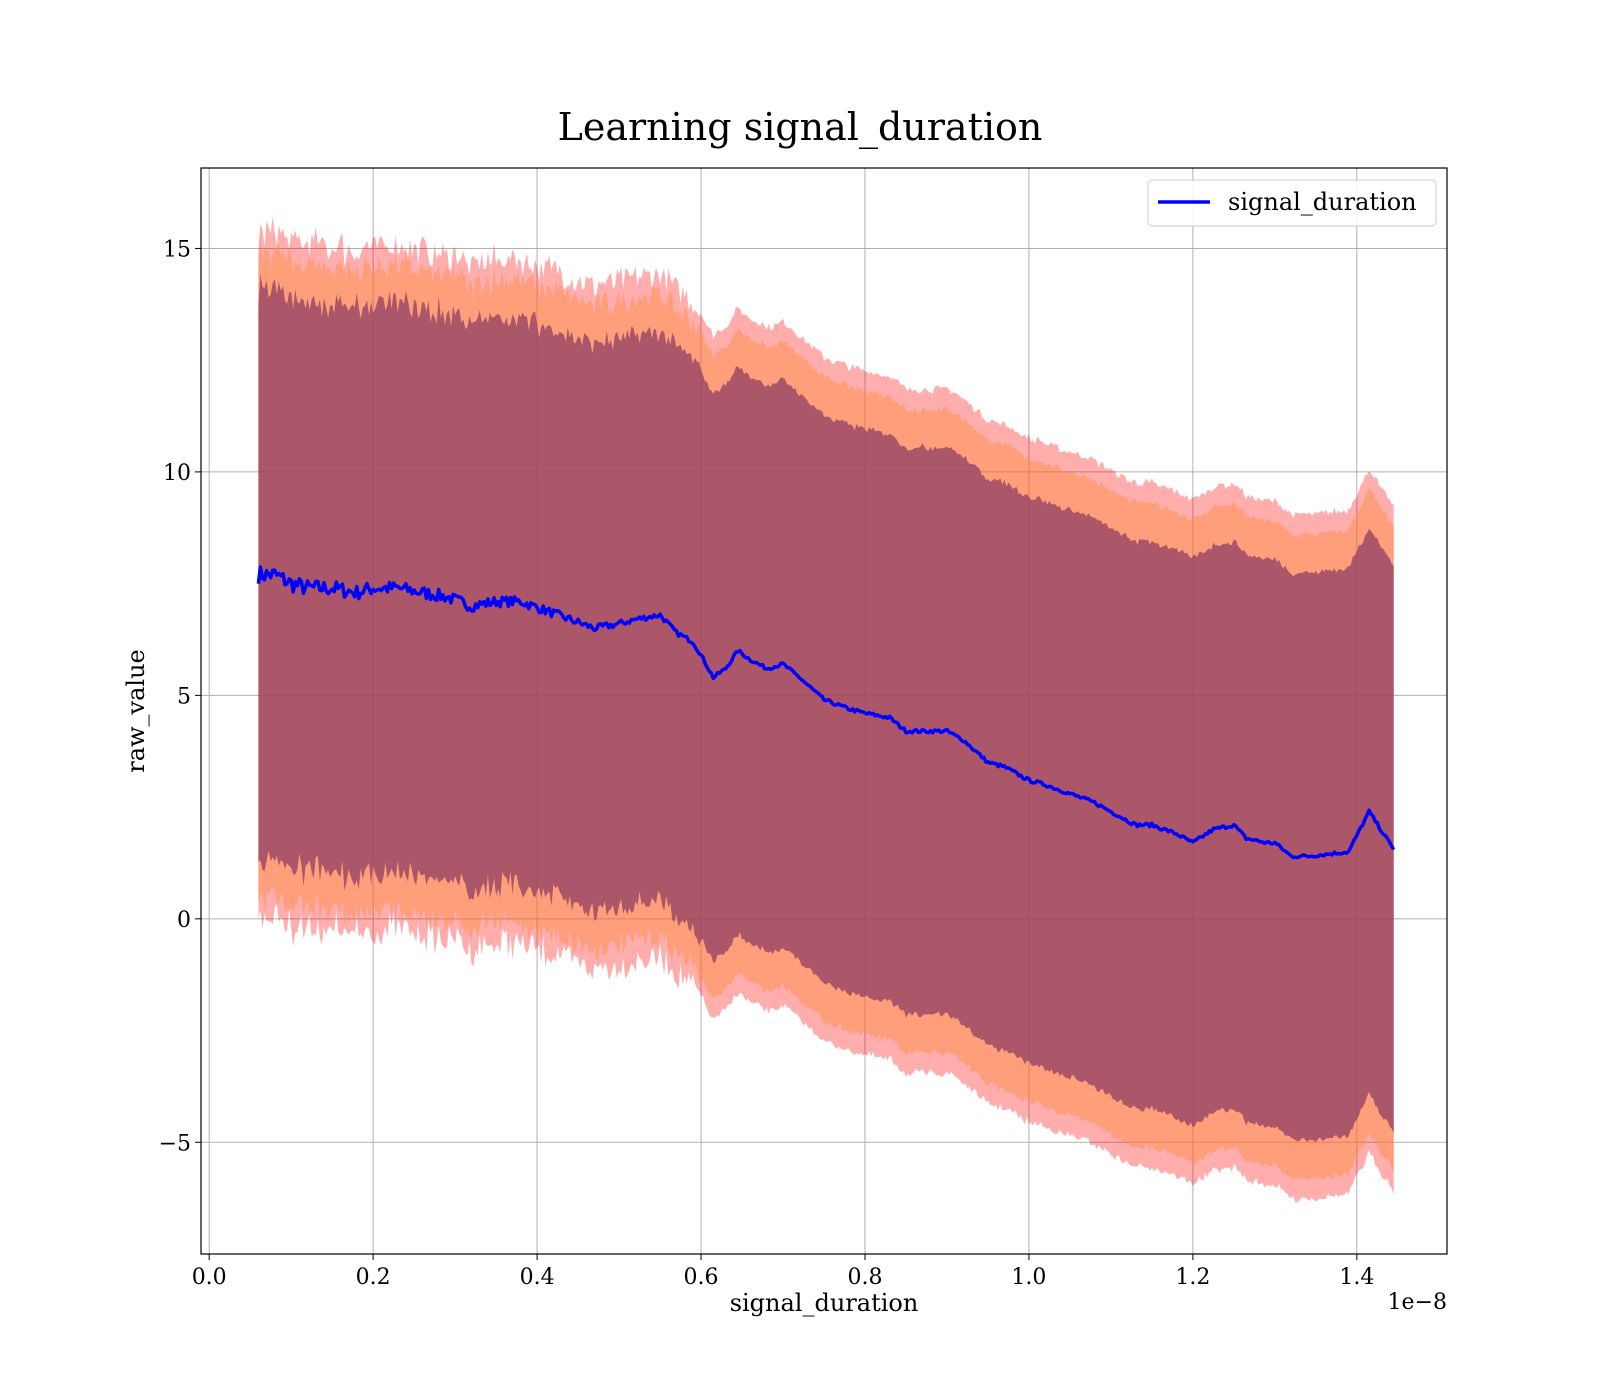 The height and width of the screenshot is (1400, 1600). Describe the element at coordinates (701, 1277) in the screenshot. I see `x-tick-label: 0.6` at that location.